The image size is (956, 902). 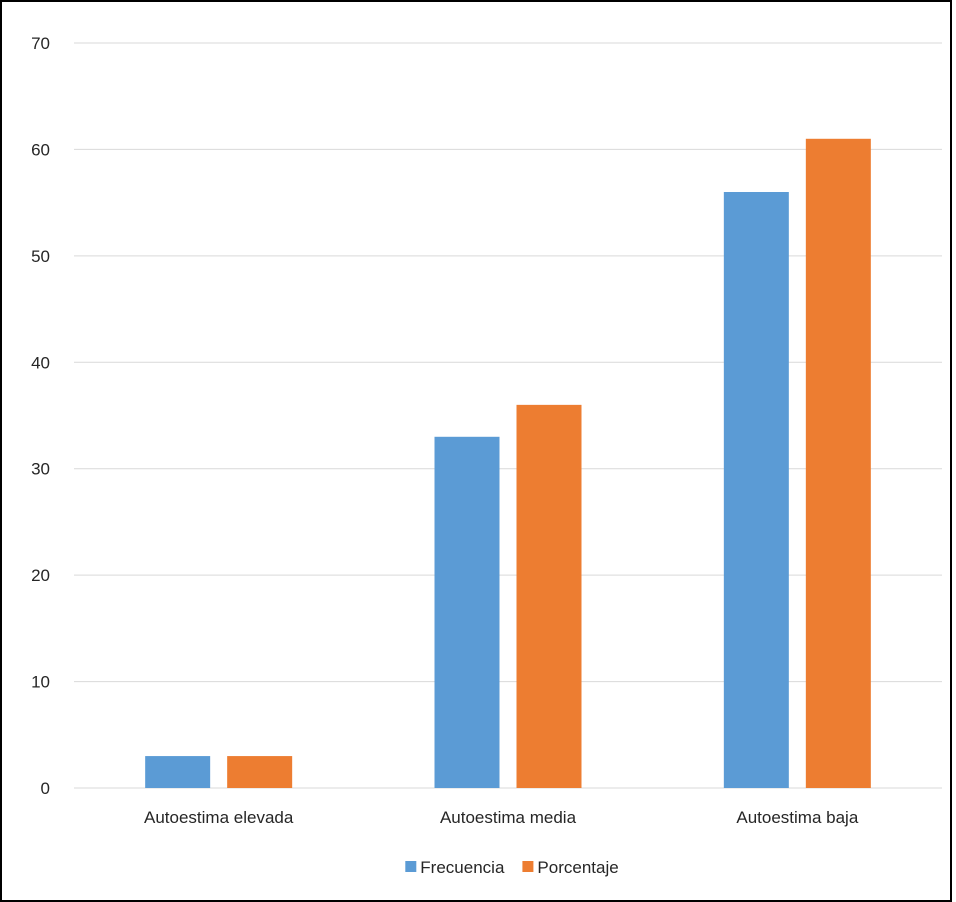 I want to click on x-category-label: Autoestima baja, so click(x=797, y=817).